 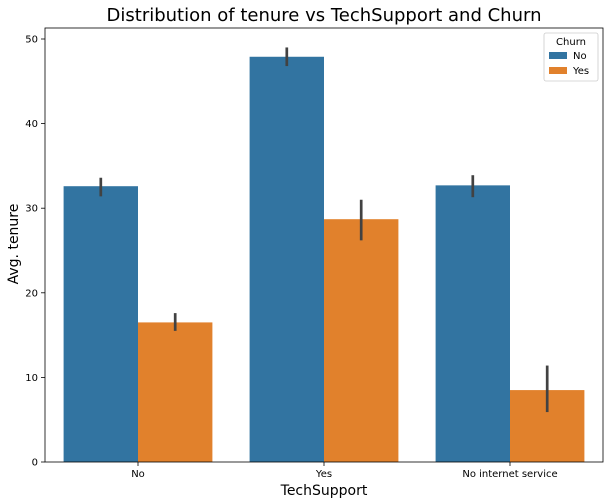 What do you see at coordinates (571, 57) in the screenshot?
I see `legend: Churn No Yes` at bounding box center [571, 57].